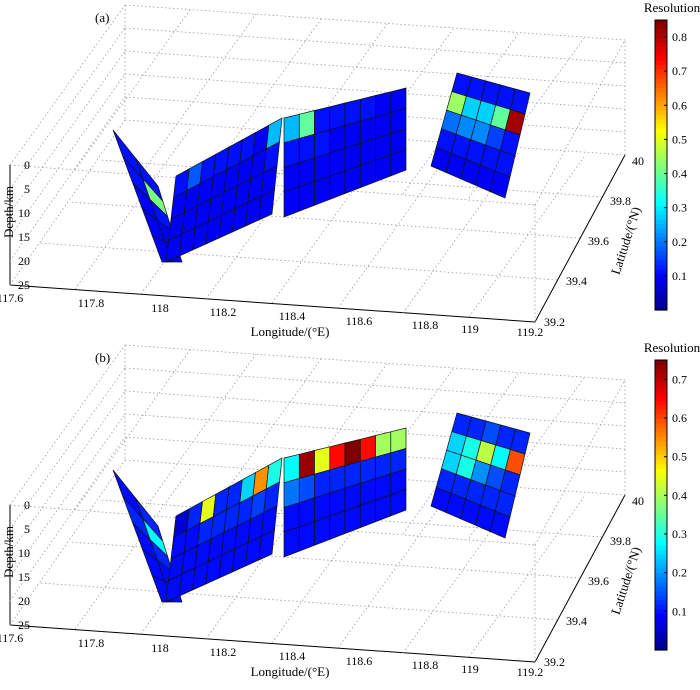  Describe the element at coordinates (67, 542) in the screenshot. I see `panel-b-floor-left` at that location.